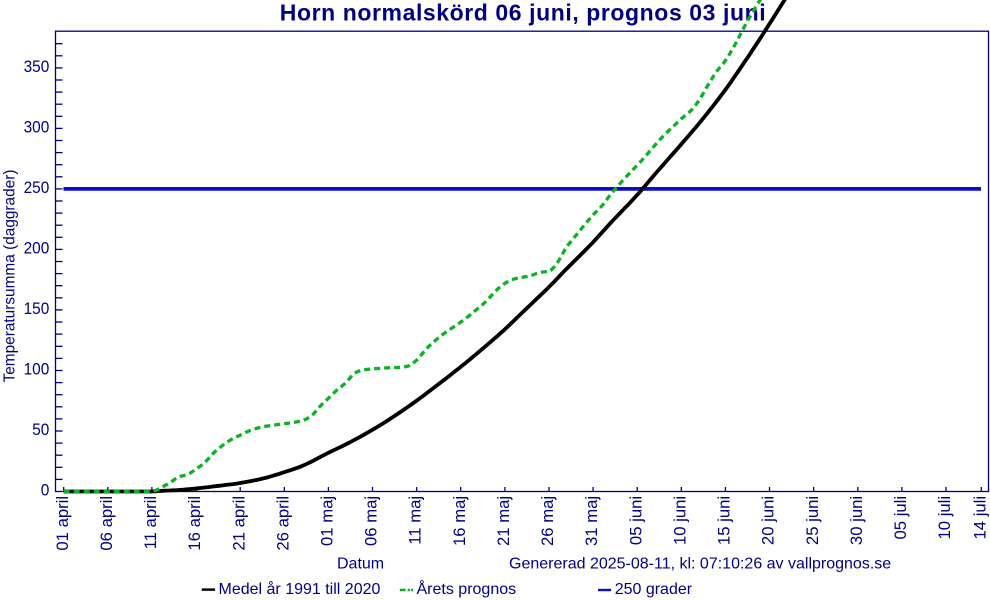 This screenshot has height=600, width=990. Describe the element at coordinates (106, 523) in the screenshot. I see `svg-text: 06 april` at that location.